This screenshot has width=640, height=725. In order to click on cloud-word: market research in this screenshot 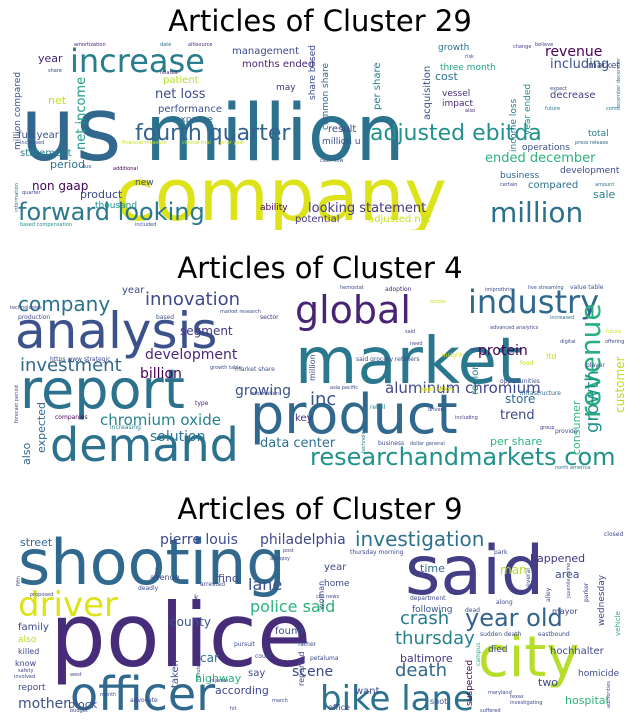, I will do `click(240, 312)`.